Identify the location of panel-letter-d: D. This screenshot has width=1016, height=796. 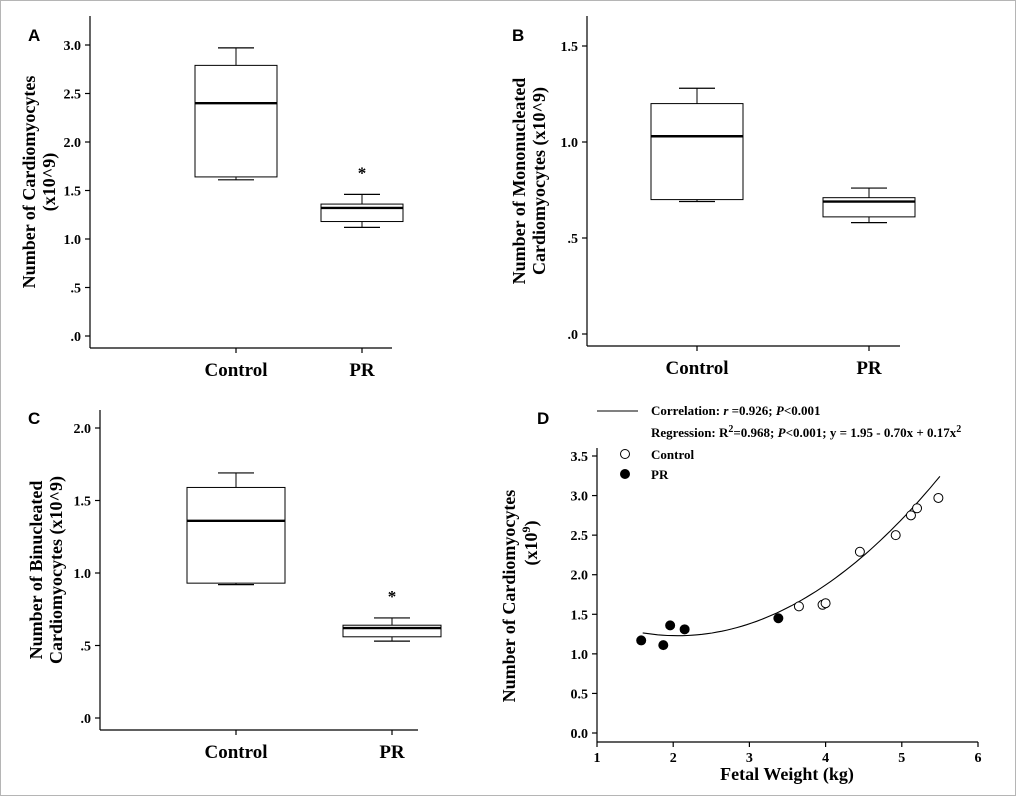
(543, 418).